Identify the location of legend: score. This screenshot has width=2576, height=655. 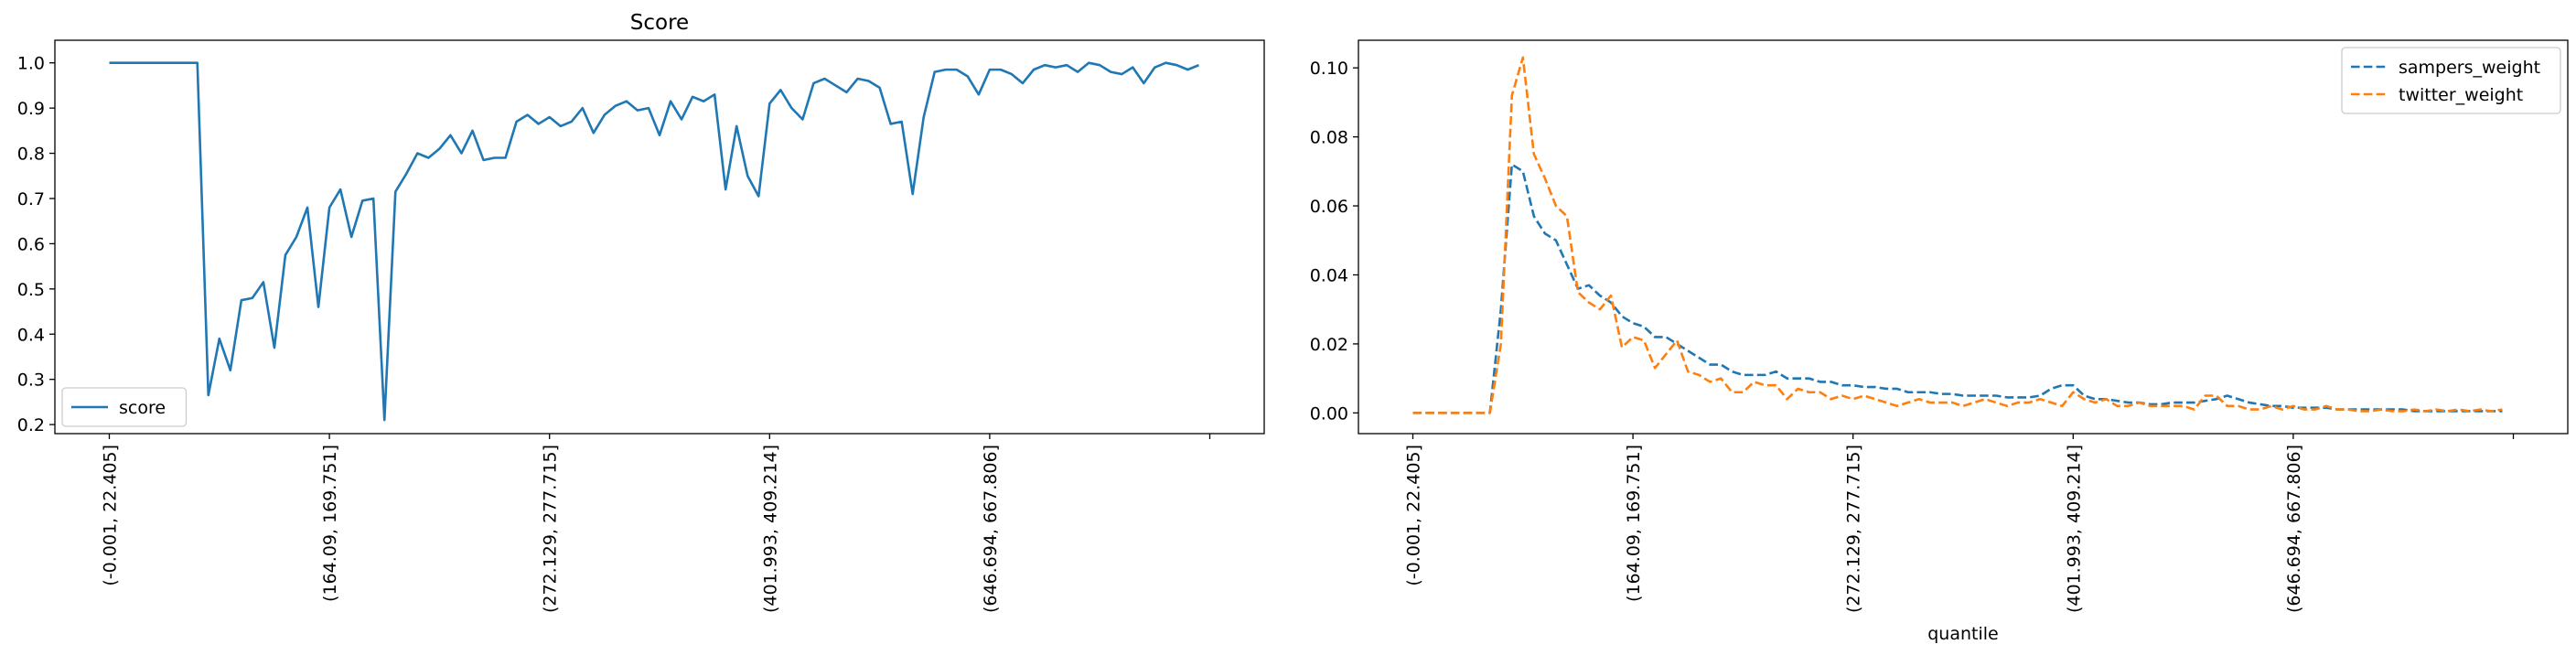
(124, 407).